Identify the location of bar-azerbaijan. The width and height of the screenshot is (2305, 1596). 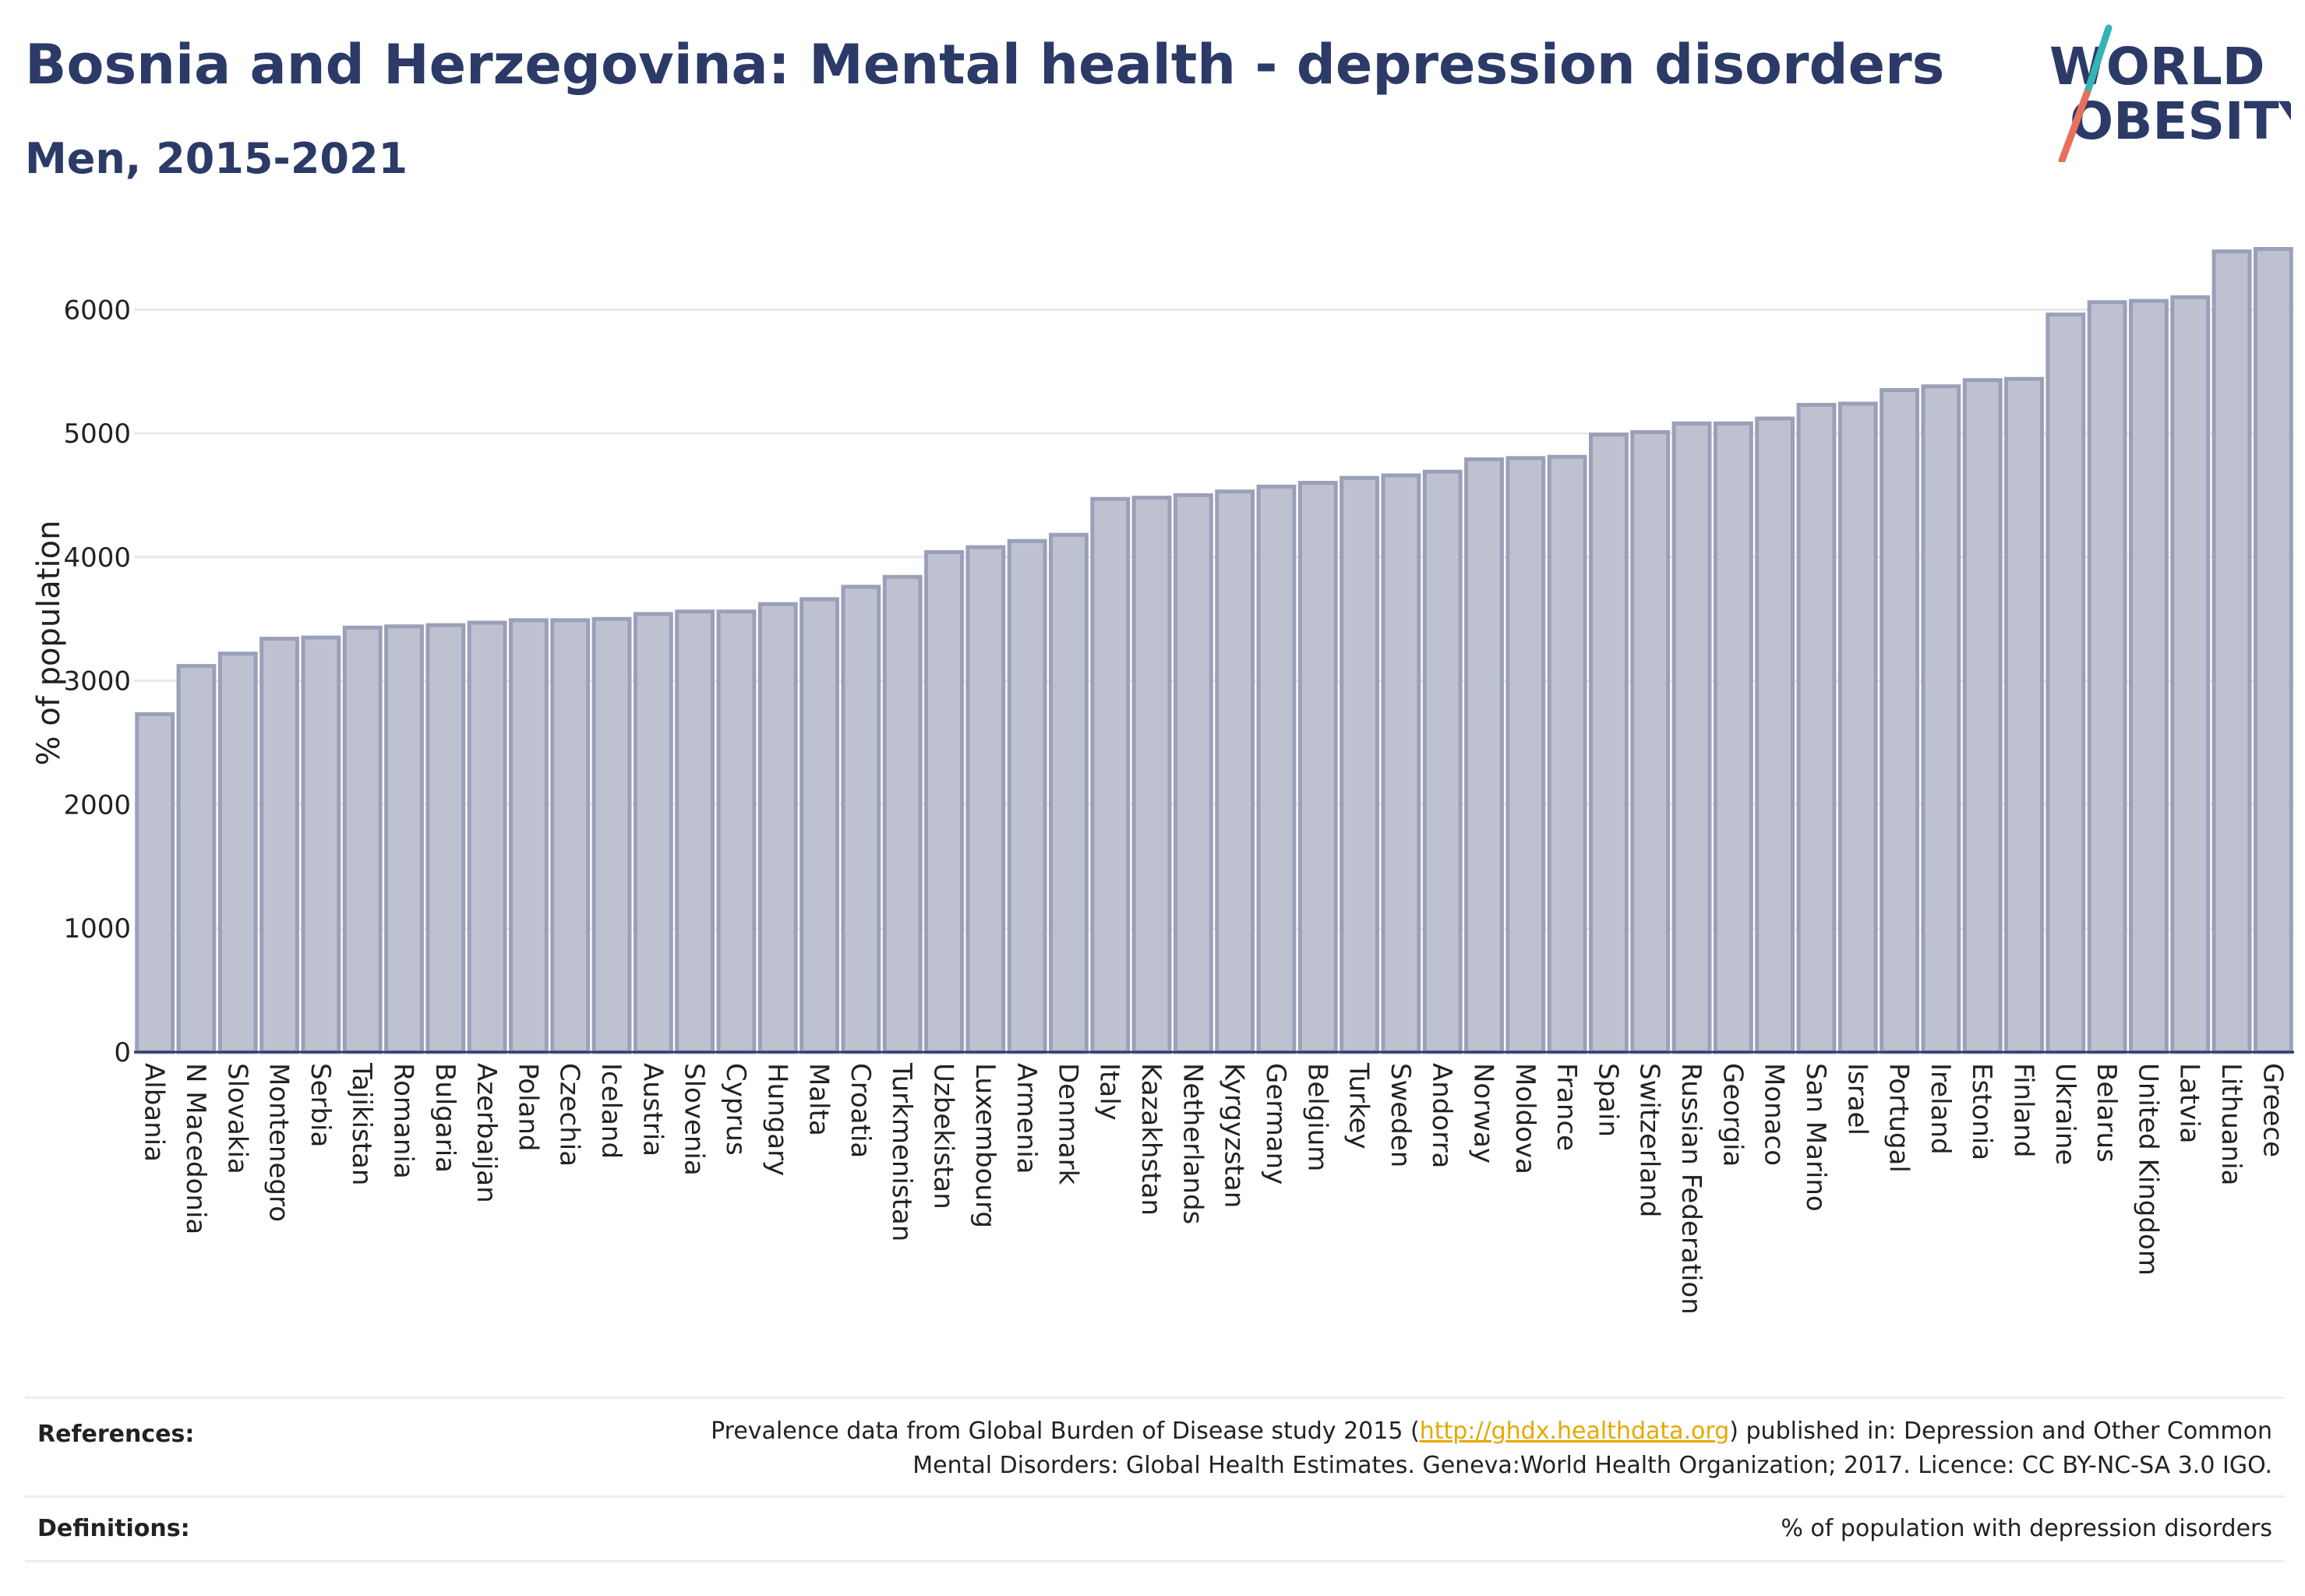
(487, 837).